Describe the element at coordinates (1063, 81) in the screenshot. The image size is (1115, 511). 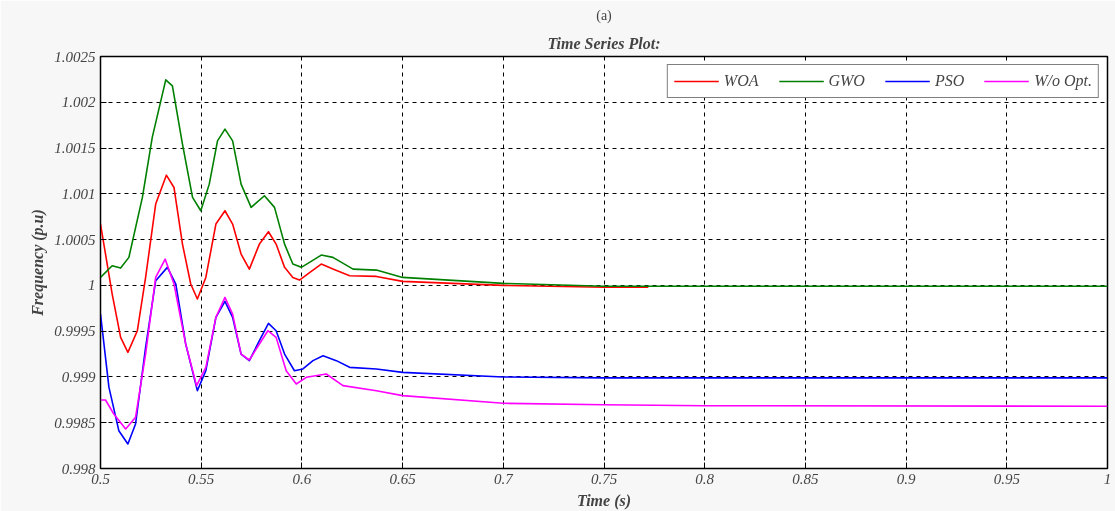
I see `legend-label: W/o Opt.` at that location.